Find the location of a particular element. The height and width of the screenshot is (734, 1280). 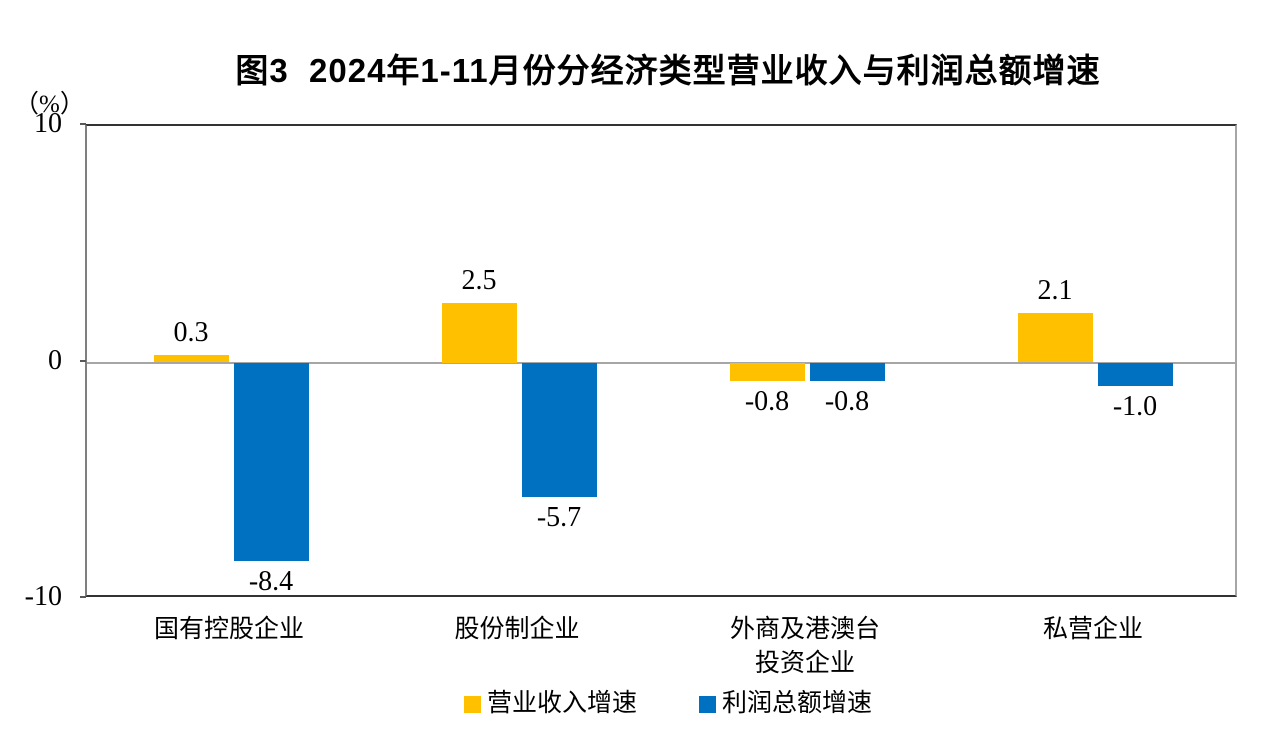

bar-series1-group1 is located at coordinates (559, 430).